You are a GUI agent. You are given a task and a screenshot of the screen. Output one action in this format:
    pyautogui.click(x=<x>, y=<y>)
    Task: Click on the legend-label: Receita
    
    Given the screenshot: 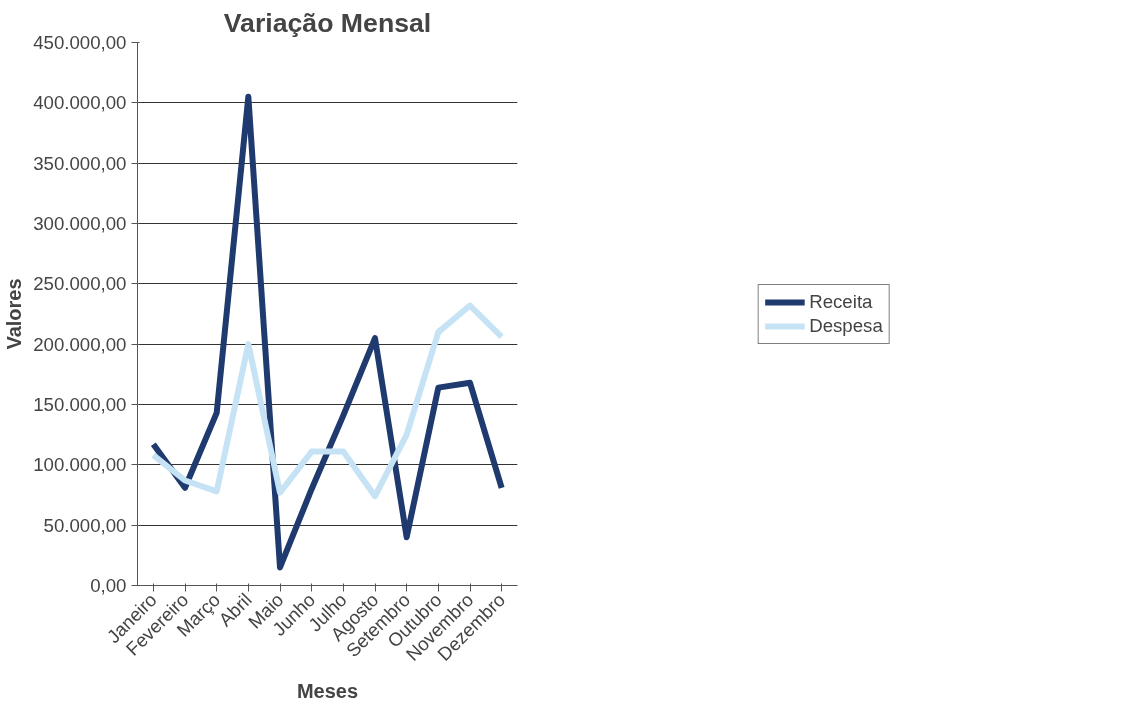 What is the action you would take?
    pyautogui.click(x=841, y=301)
    